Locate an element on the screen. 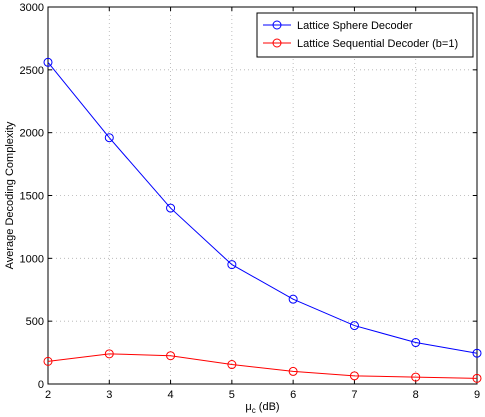  y-tick-label: 1500 is located at coordinates (32, 197).